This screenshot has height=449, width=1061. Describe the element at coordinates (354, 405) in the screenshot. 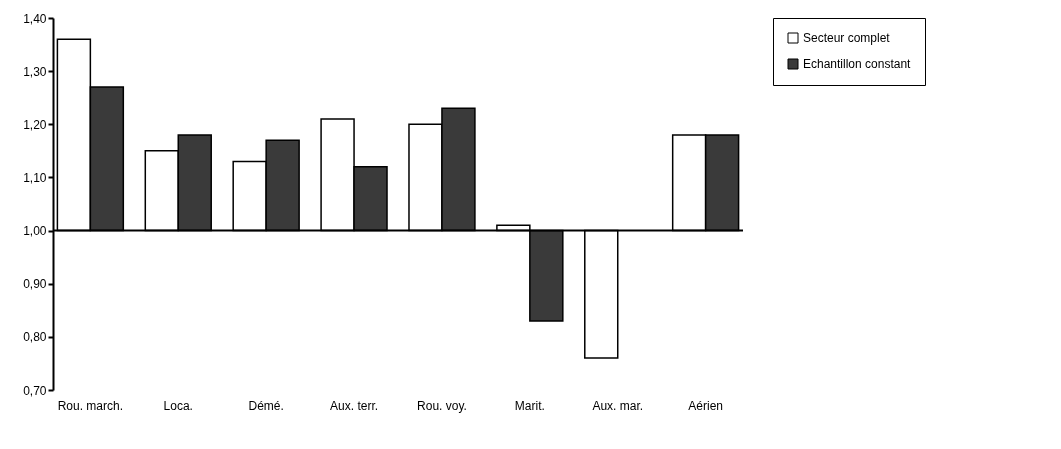

I see `x-tick-label: Aux. terr.` at that location.